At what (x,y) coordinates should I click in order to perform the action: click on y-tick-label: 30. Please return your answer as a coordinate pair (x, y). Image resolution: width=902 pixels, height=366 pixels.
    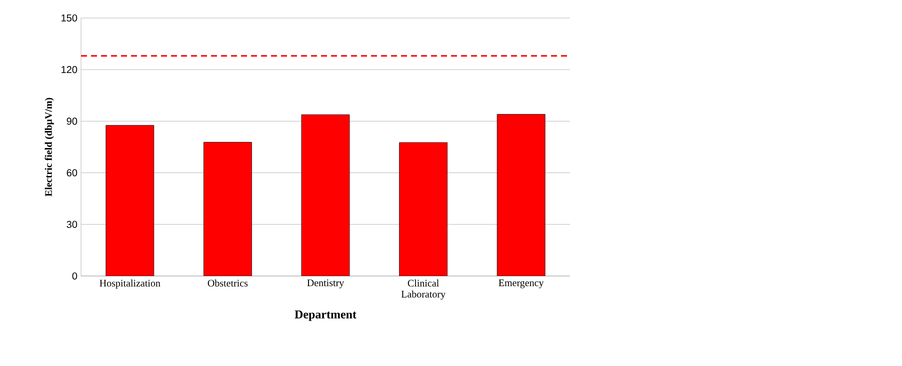
    Looking at the image, I should click on (72, 224).